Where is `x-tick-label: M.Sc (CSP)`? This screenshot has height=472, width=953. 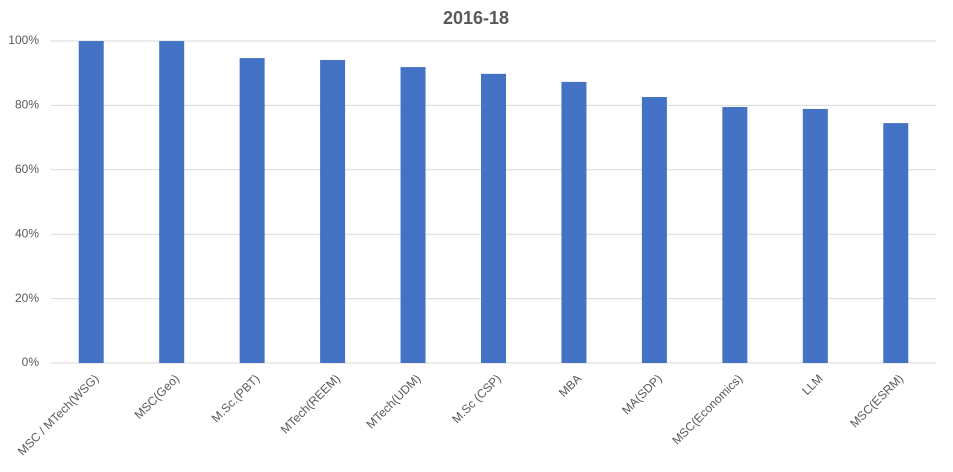 x-tick-label: M.Sc (CSP) is located at coordinates (476, 398).